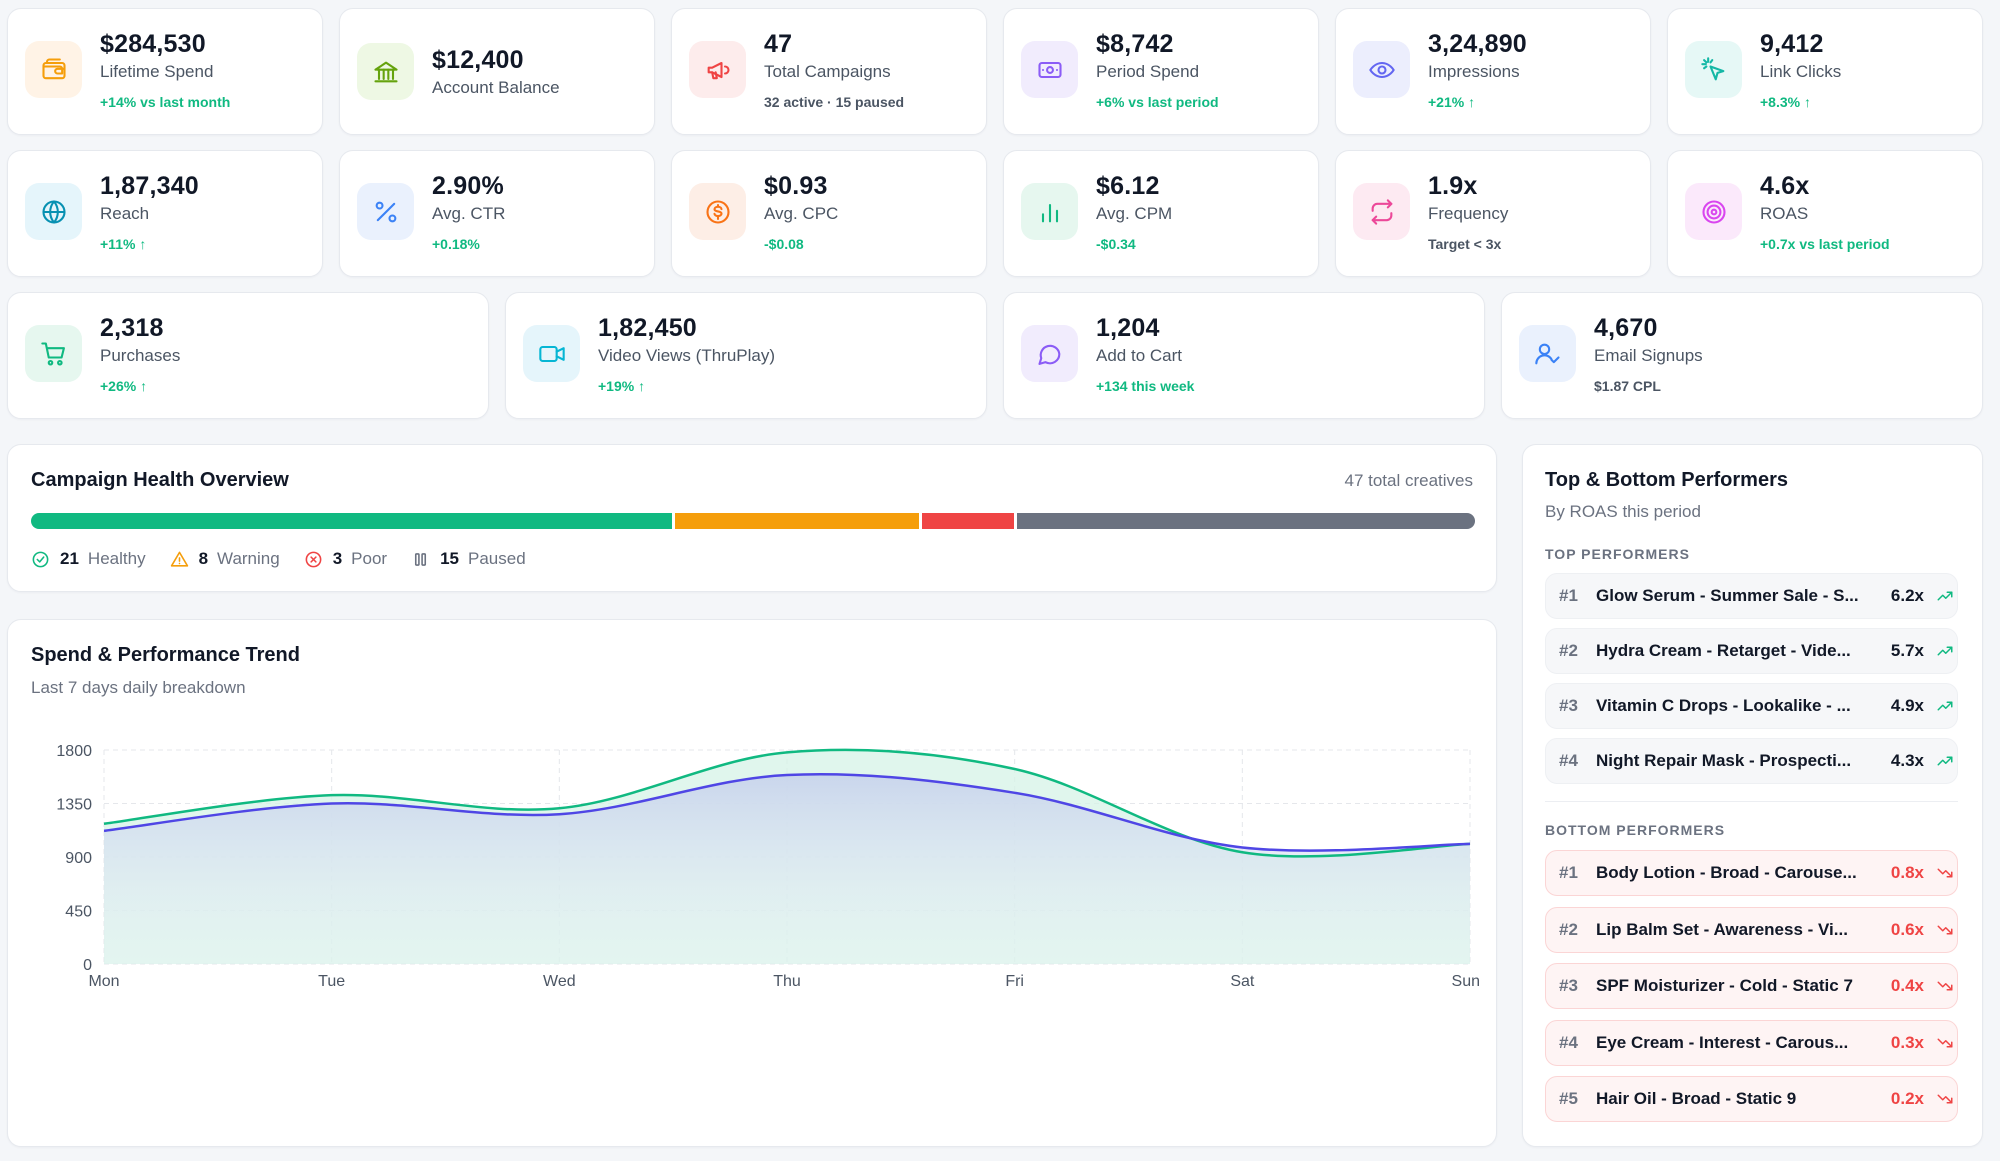  Describe the element at coordinates (40, 559) in the screenshot. I see `check-circle-icon` at that location.